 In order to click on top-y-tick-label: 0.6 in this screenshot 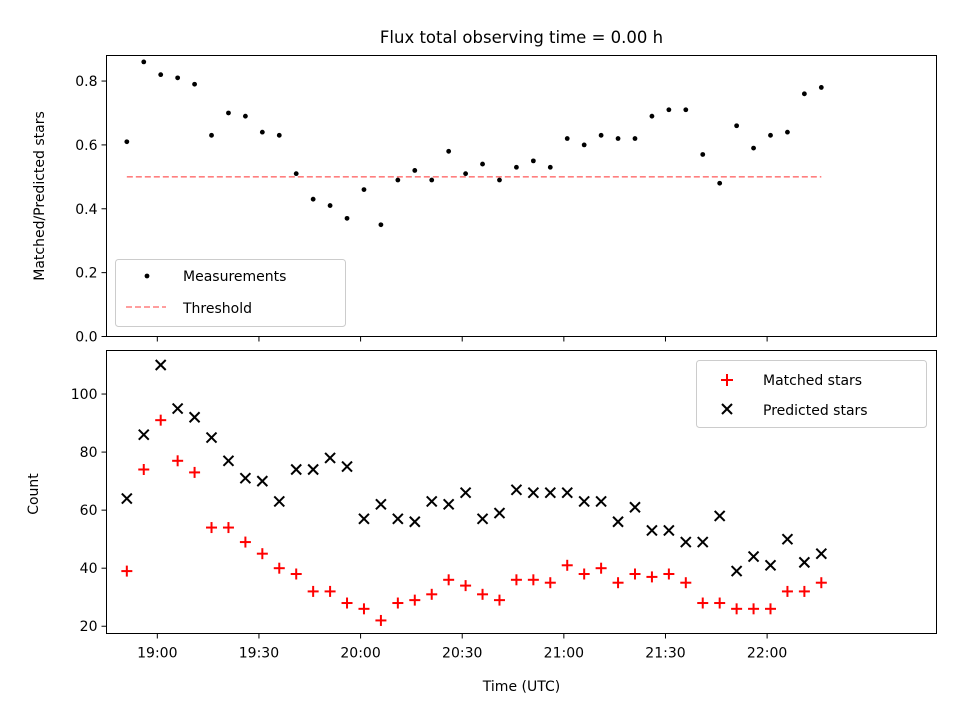, I will do `click(86, 146)`.